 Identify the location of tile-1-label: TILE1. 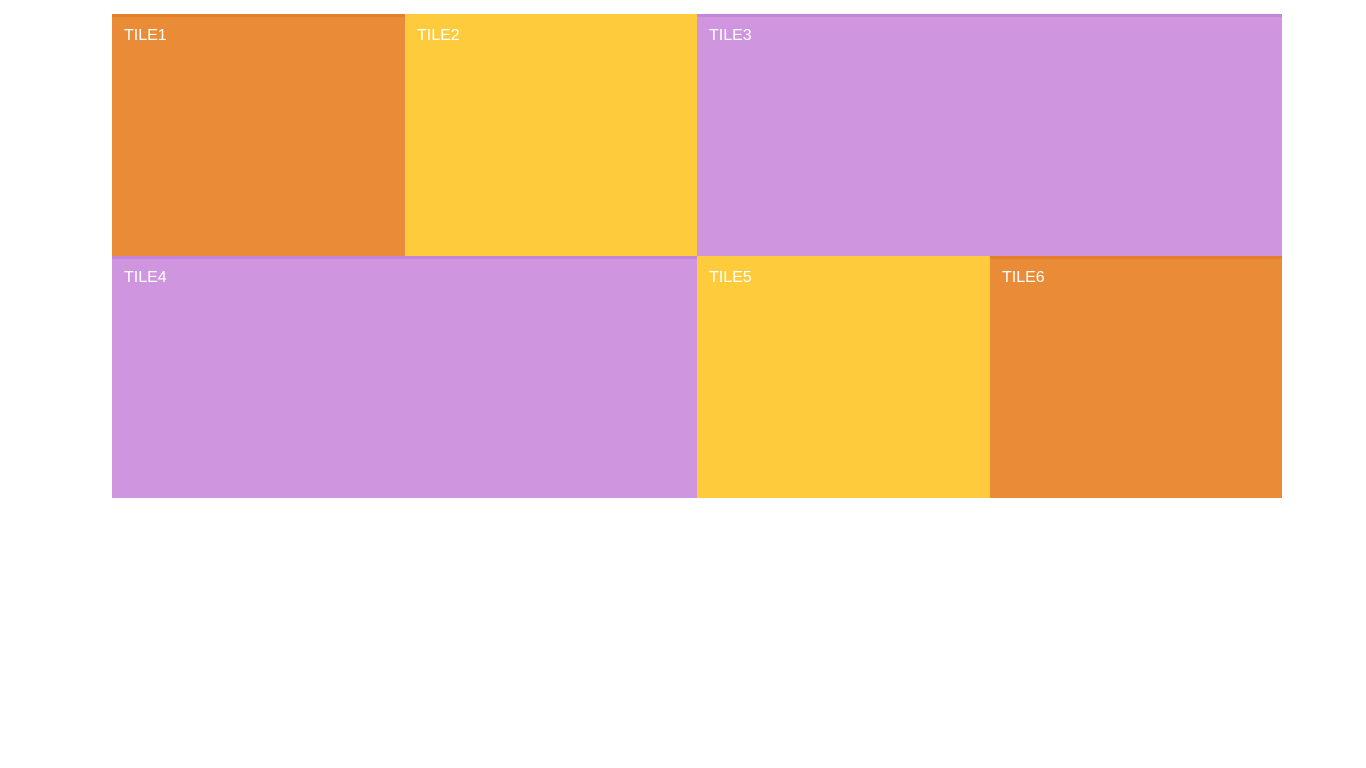
(145, 35).